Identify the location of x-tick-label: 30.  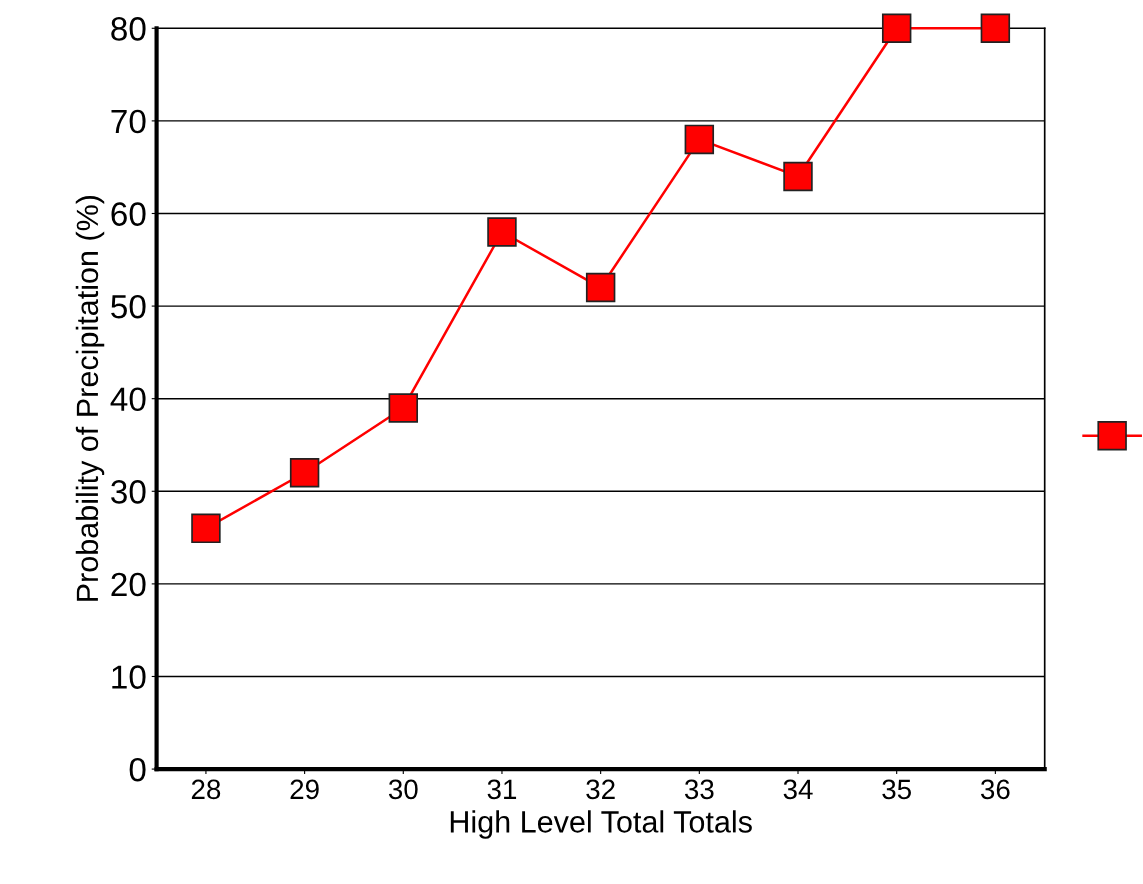
(403, 789).